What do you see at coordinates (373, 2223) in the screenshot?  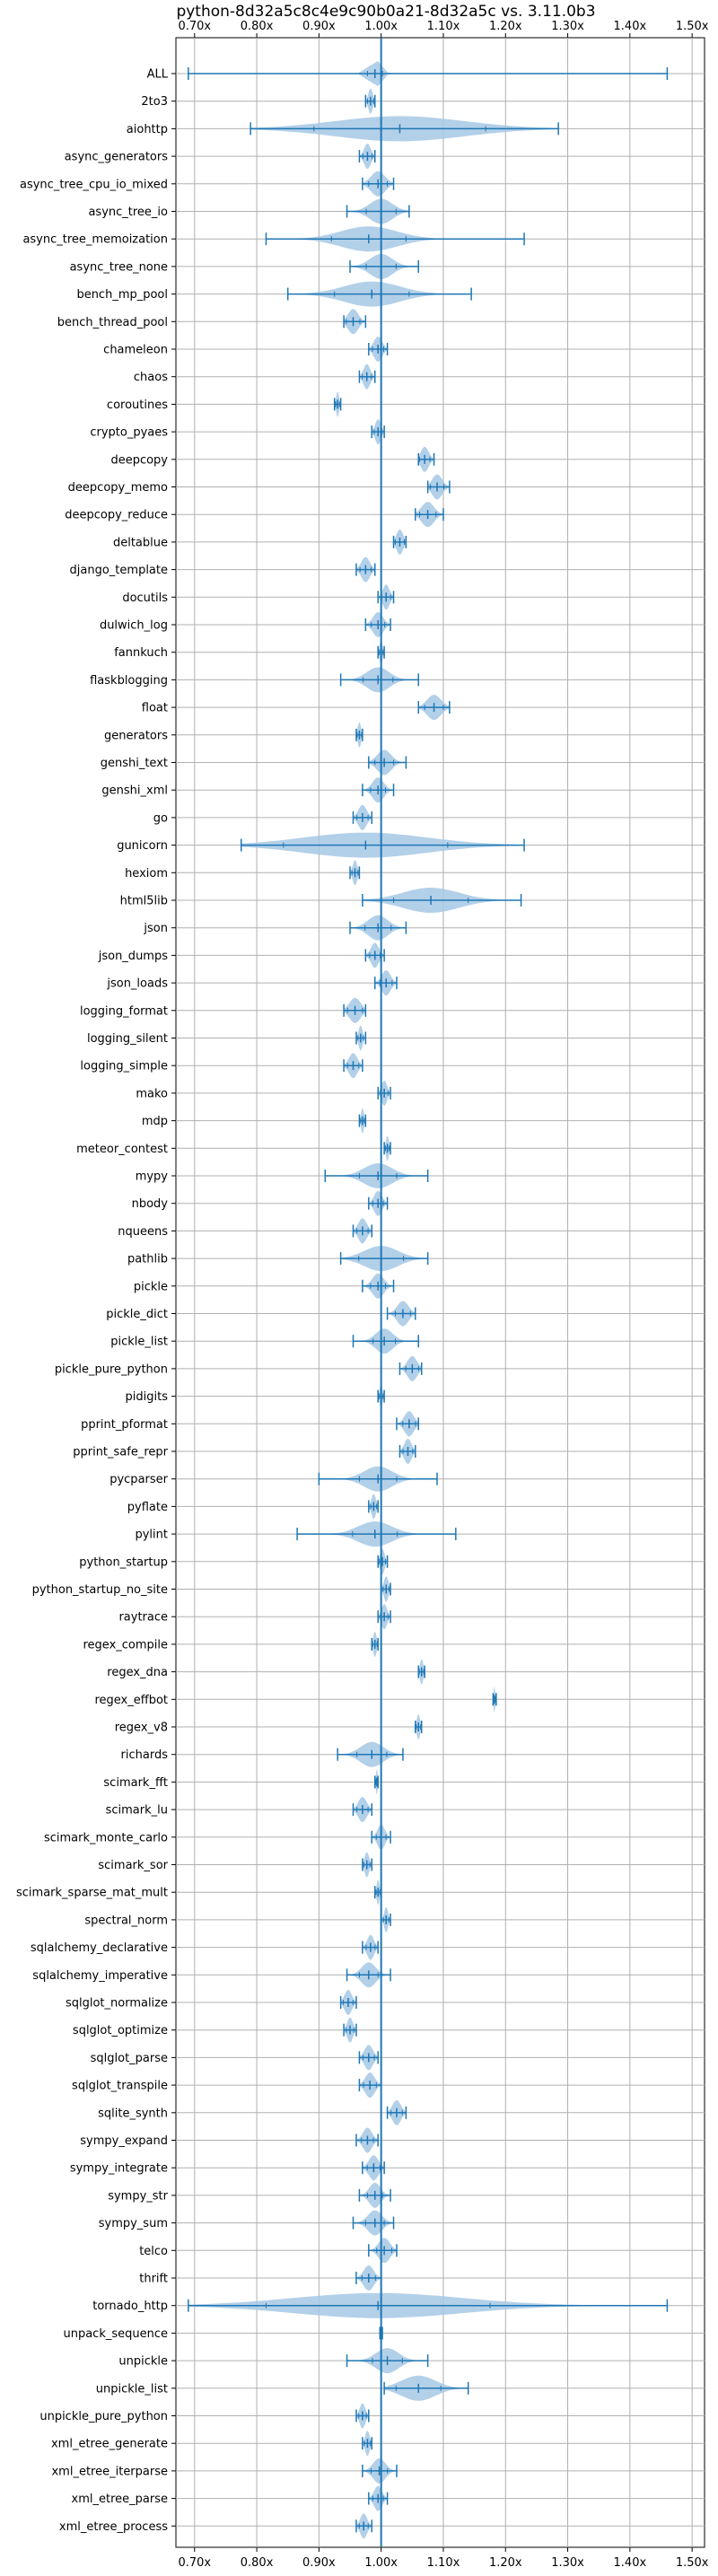 I see `violin-sympy_sum` at bounding box center [373, 2223].